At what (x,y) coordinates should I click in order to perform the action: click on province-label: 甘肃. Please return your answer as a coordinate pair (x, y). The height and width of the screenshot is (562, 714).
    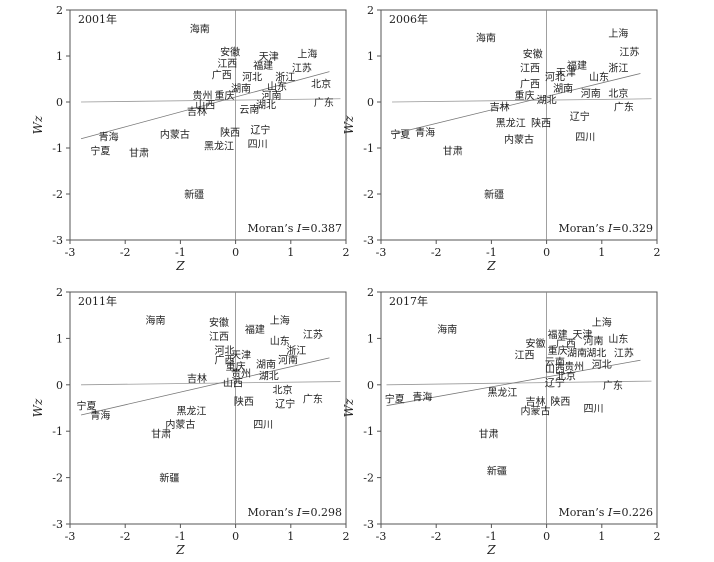
    Looking at the image, I should click on (139, 153).